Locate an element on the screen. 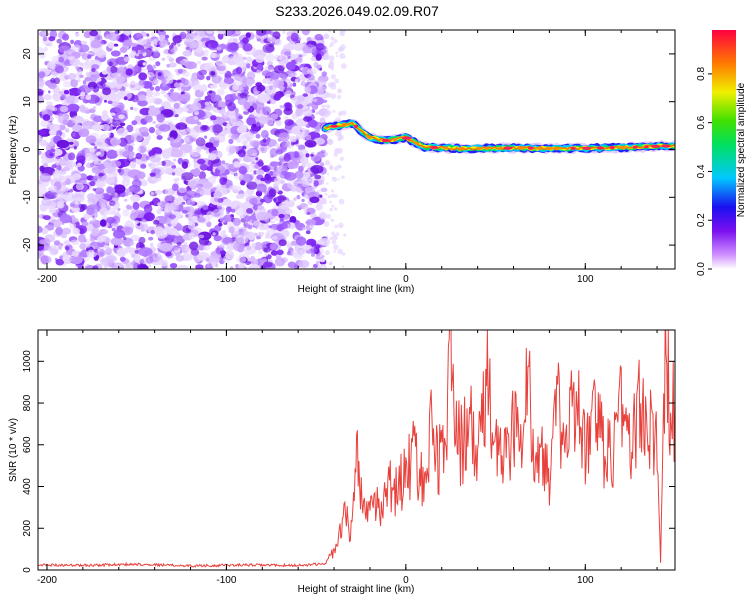 Image resolution: width=750 pixels, height=600 pixels. spectrogram-y-tick-label: -10 is located at coordinates (27, 197).